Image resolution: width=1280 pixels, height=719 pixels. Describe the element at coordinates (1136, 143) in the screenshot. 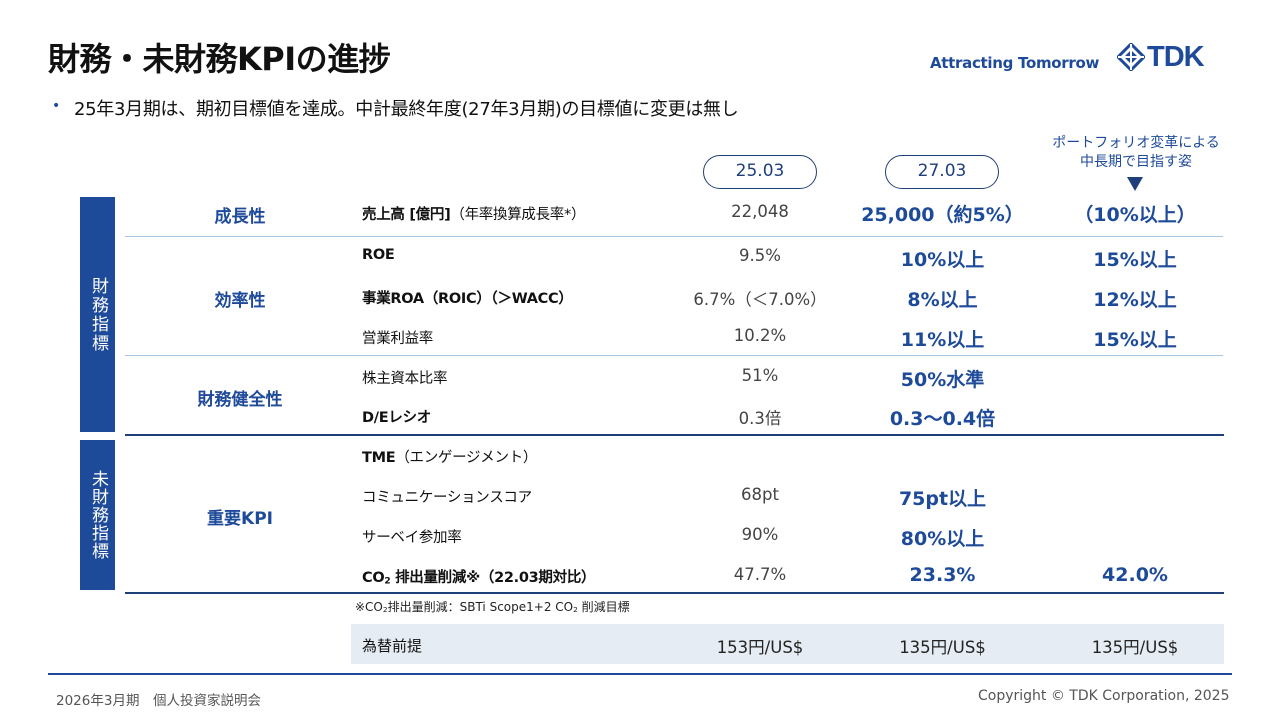

I see `vision-line-1: ポートフォリオ変革による` at that location.